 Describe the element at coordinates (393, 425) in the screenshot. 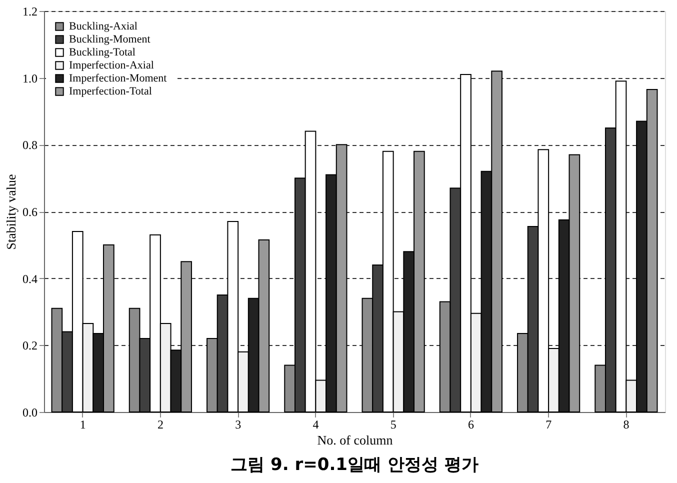

I see `x-tick-label: 5` at that location.